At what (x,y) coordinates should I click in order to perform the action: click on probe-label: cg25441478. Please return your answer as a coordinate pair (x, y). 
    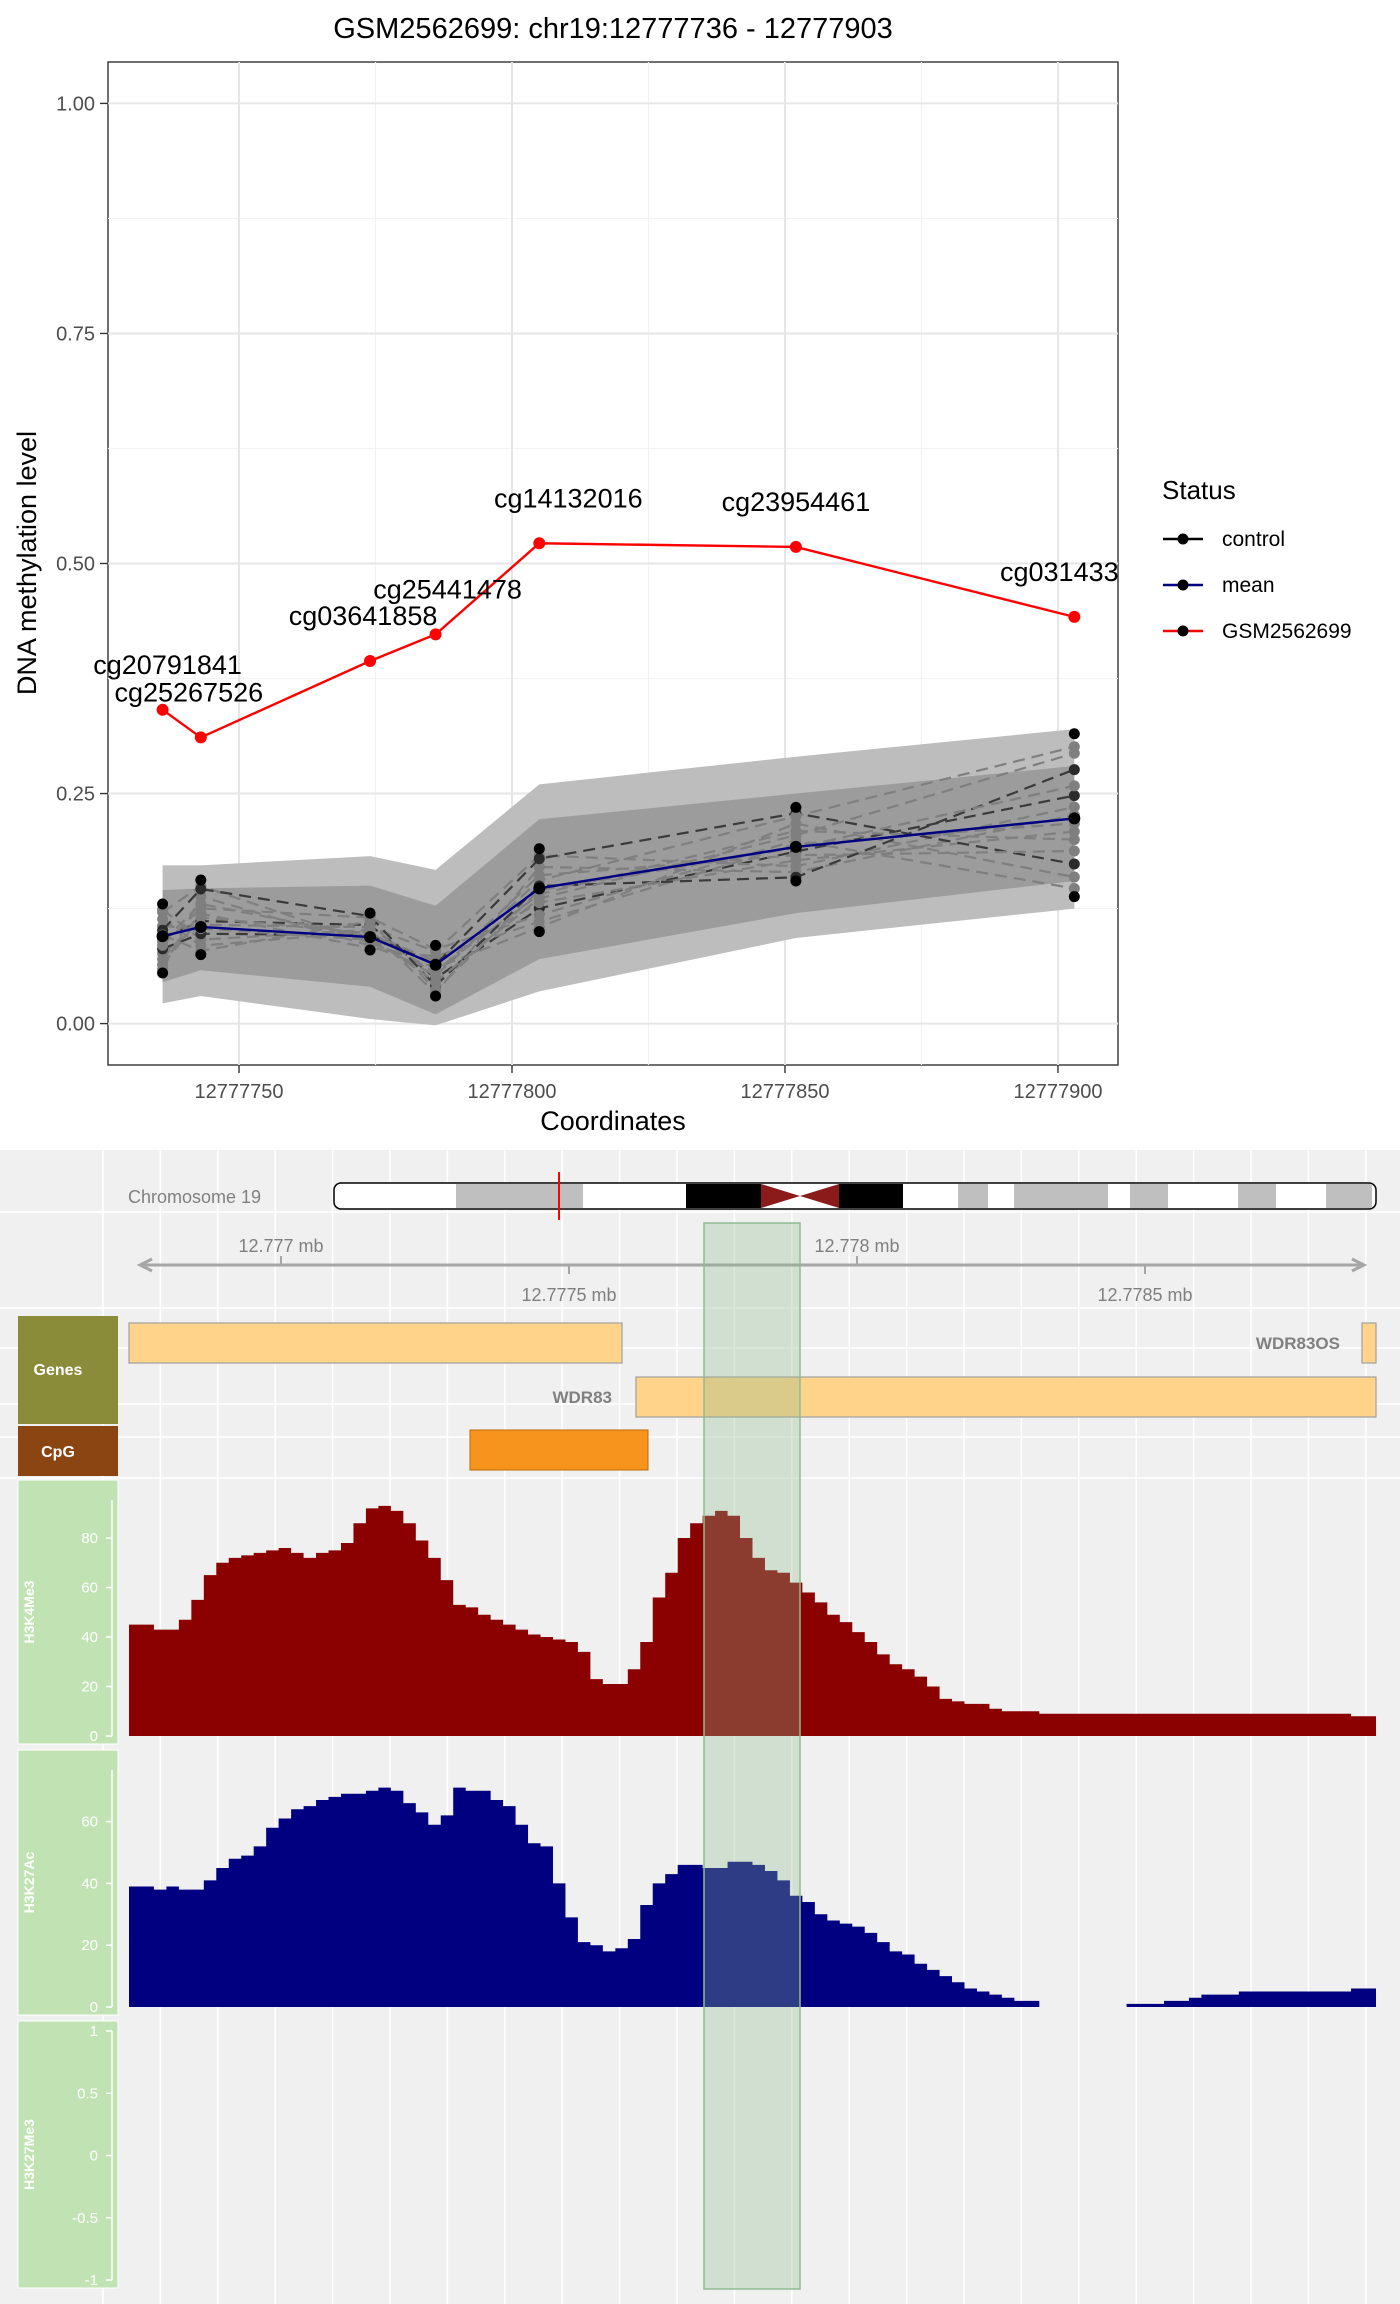
    Looking at the image, I should click on (447, 589).